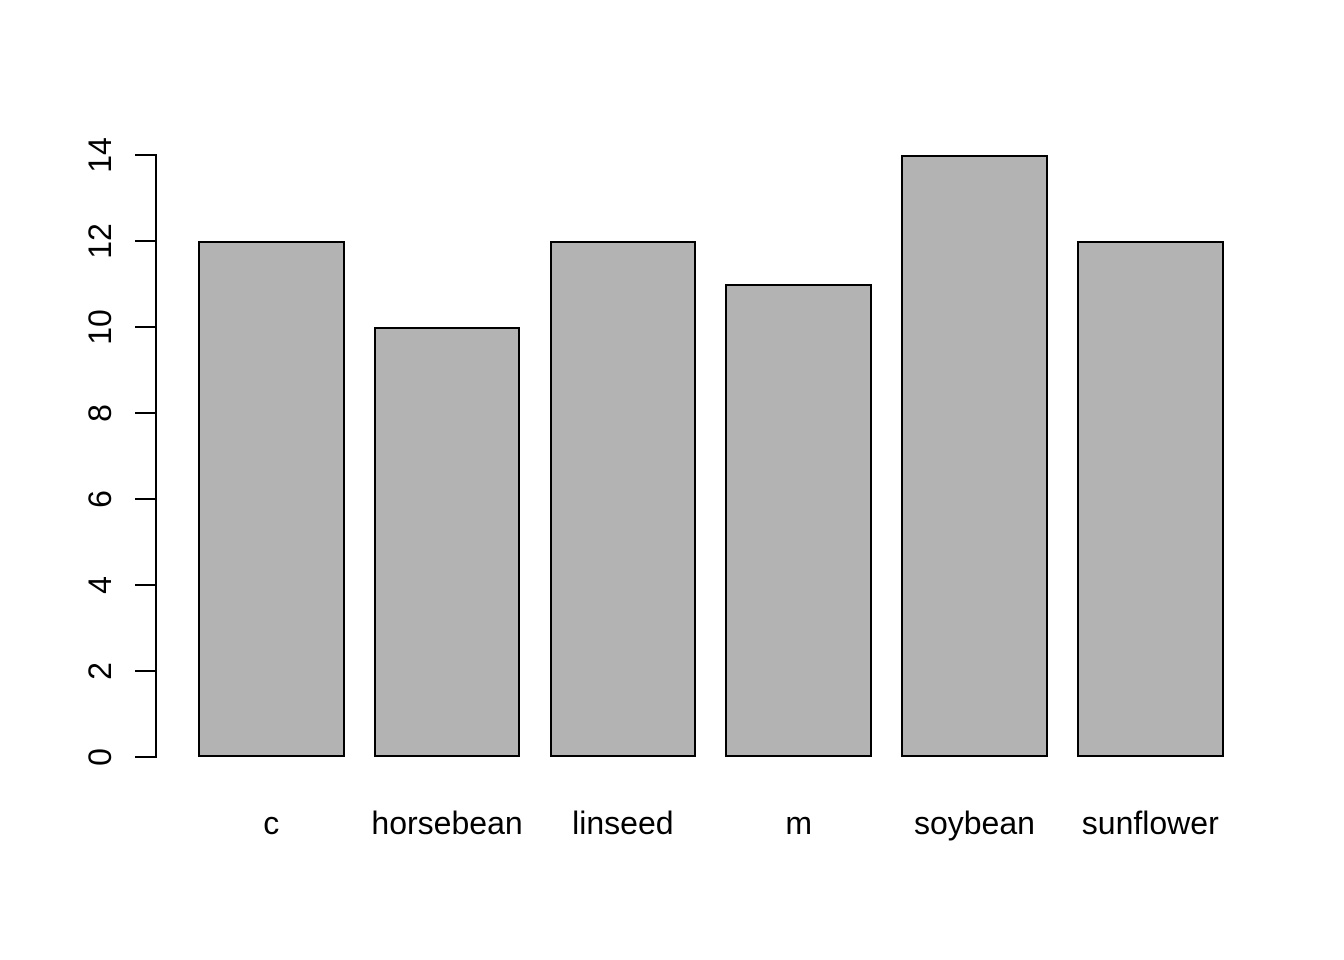  Describe the element at coordinates (100, 327) in the screenshot. I see `y-axis-tick-label-10: 10` at that location.